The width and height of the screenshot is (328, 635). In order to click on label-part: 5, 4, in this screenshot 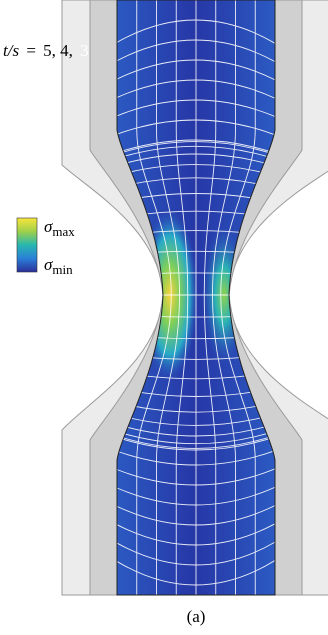, I will do `click(58, 50)`.